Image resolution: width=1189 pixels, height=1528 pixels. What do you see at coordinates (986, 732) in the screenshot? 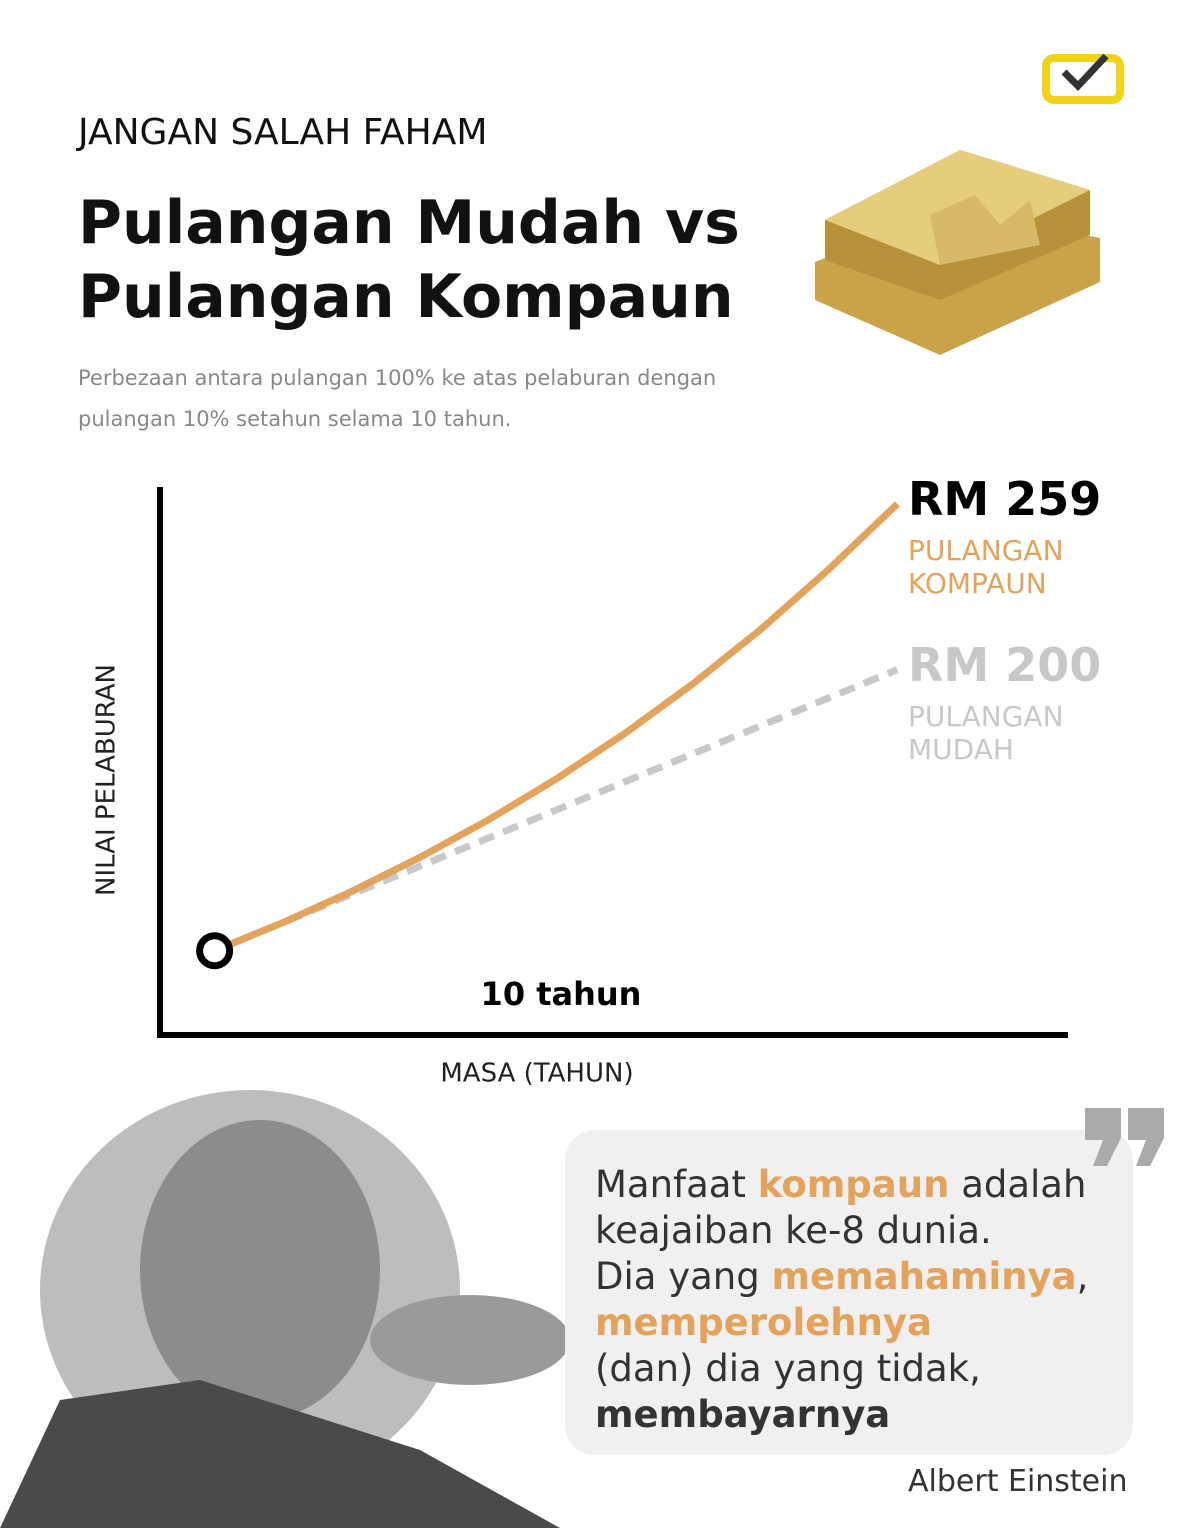
I see `series-label: PULANGAN MUDAH` at bounding box center [986, 732].